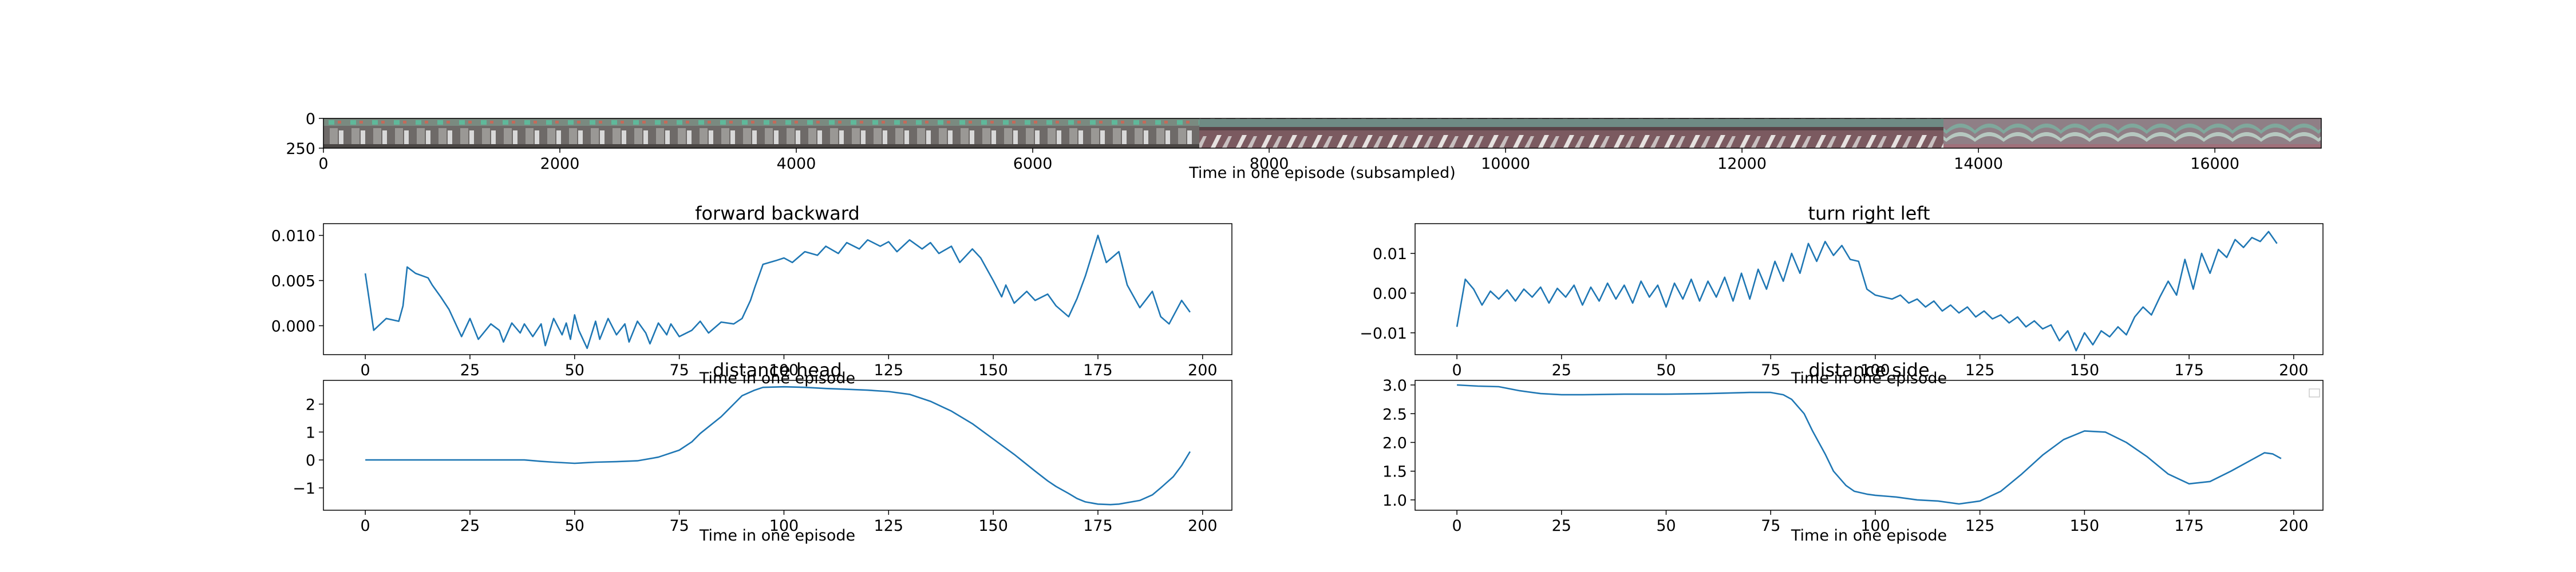 The width and height of the screenshot is (2576, 572). What do you see at coordinates (1869, 213) in the screenshot?
I see `chart-title: turn right left` at bounding box center [1869, 213].